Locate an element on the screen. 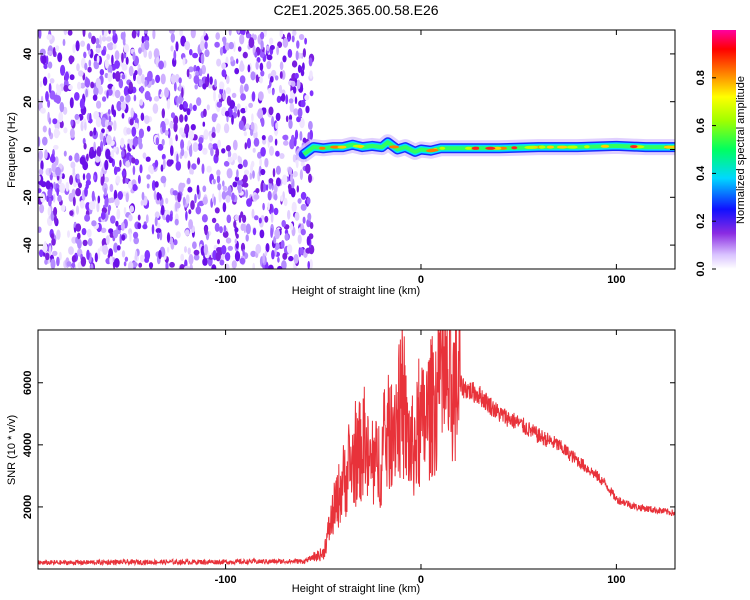  carrier-hotspot is located at coordinates (394, 147).